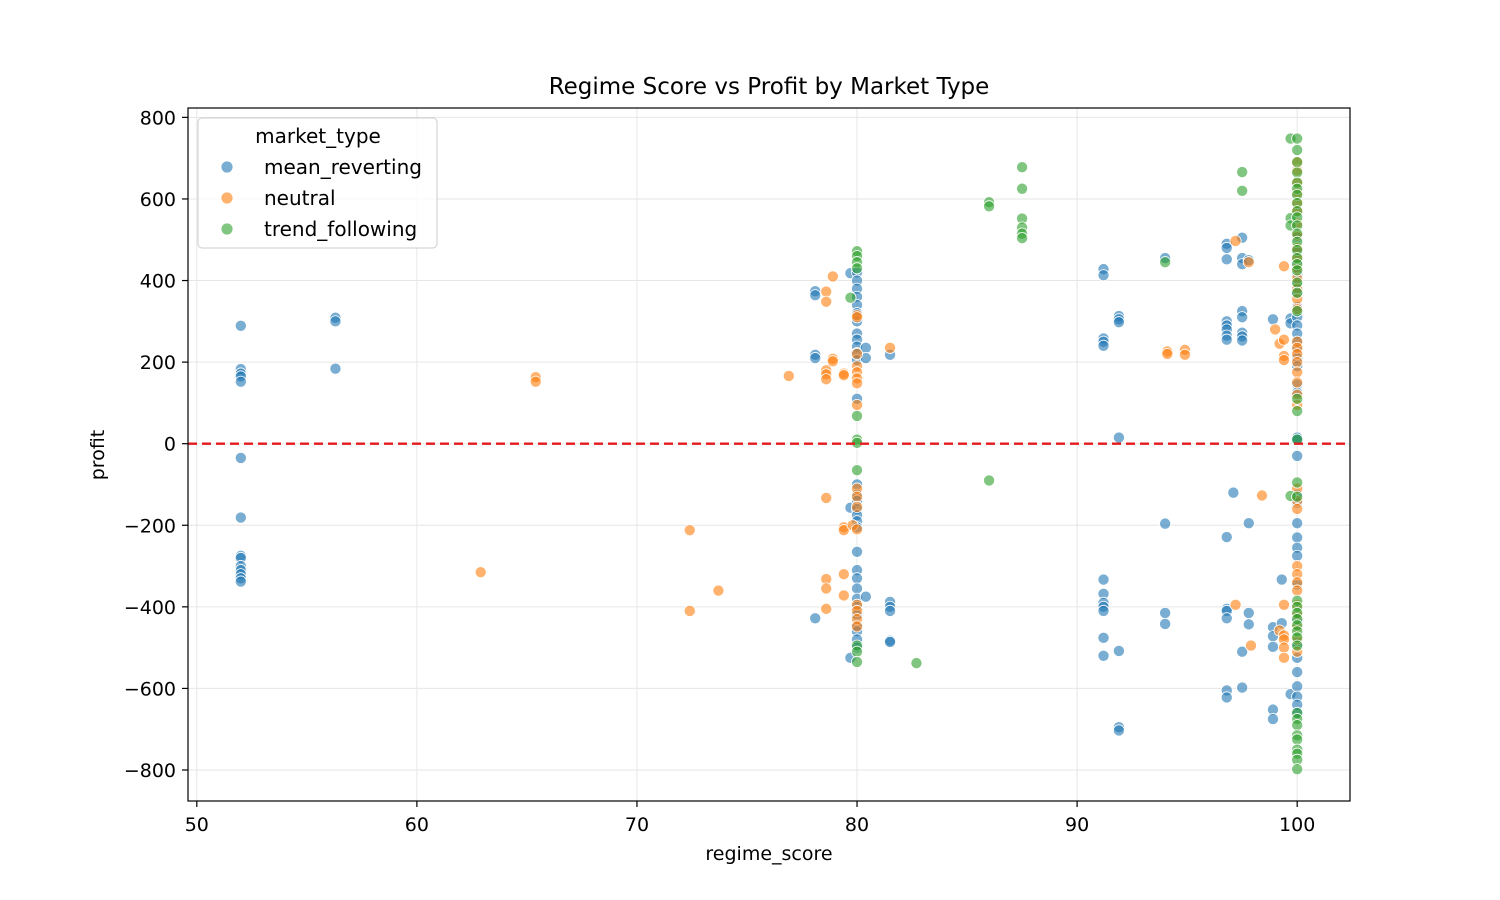 The width and height of the screenshot is (1500, 900). What do you see at coordinates (197, 825) in the screenshot?
I see `x-tick-label: 50` at bounding box center [197, 825].